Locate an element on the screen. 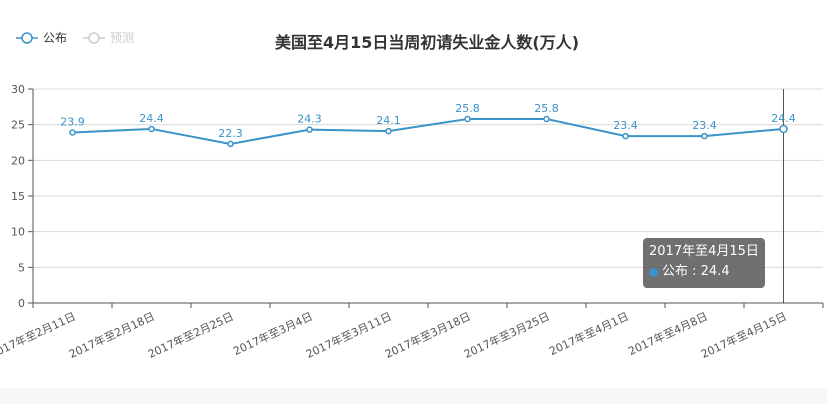  chart-title: 美国至4月15日当周初请失业金人数(万人) is located at coordinates (427, 42).